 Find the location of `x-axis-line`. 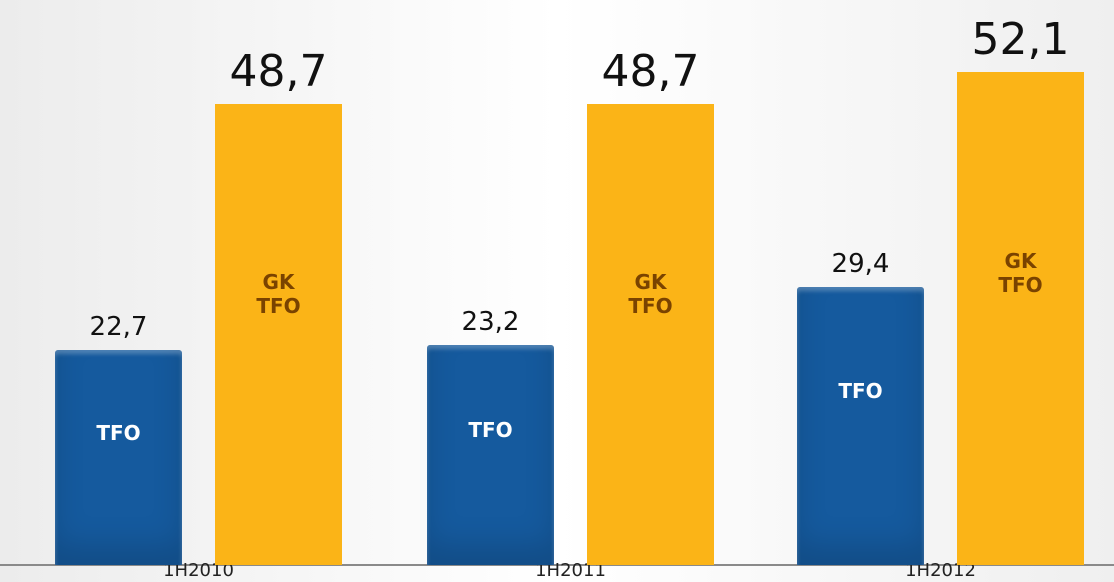

x-axis-line is located at coordinates (557, 565).